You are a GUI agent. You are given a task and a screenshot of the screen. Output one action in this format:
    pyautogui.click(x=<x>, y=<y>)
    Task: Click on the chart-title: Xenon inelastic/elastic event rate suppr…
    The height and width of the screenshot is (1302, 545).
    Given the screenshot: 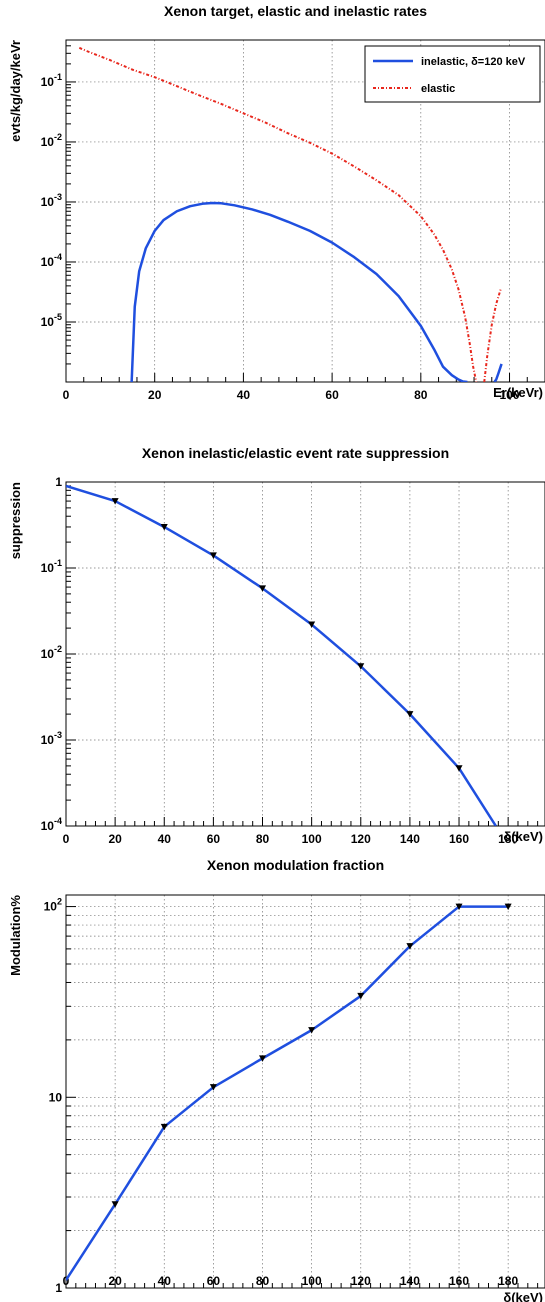 What is the action you would take?
    pyautogui.click(x=295, y=453)
    